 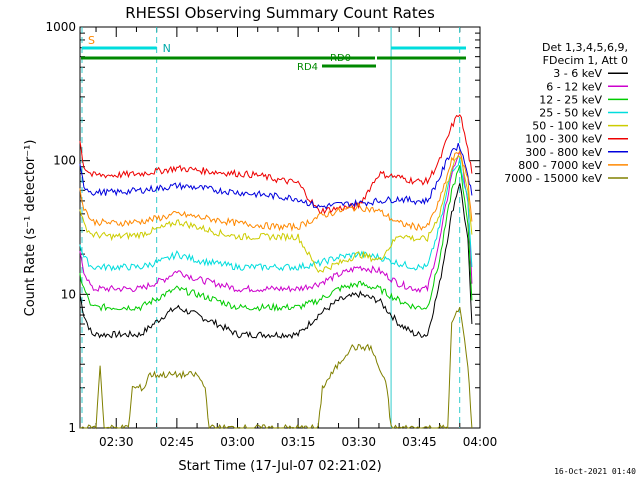 I want to click on legend-entry-label: 50 - 100 keV, so click(x=567, y=126).